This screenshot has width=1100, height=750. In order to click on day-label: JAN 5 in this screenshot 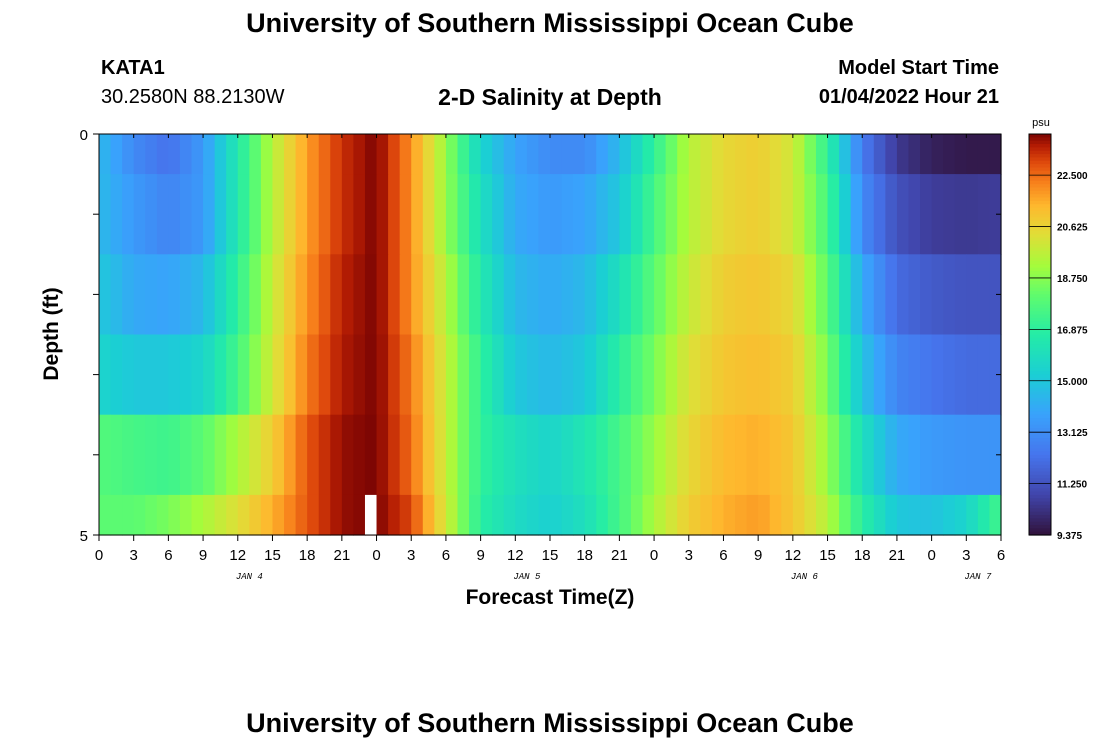, I will do `click(527, 577)`.